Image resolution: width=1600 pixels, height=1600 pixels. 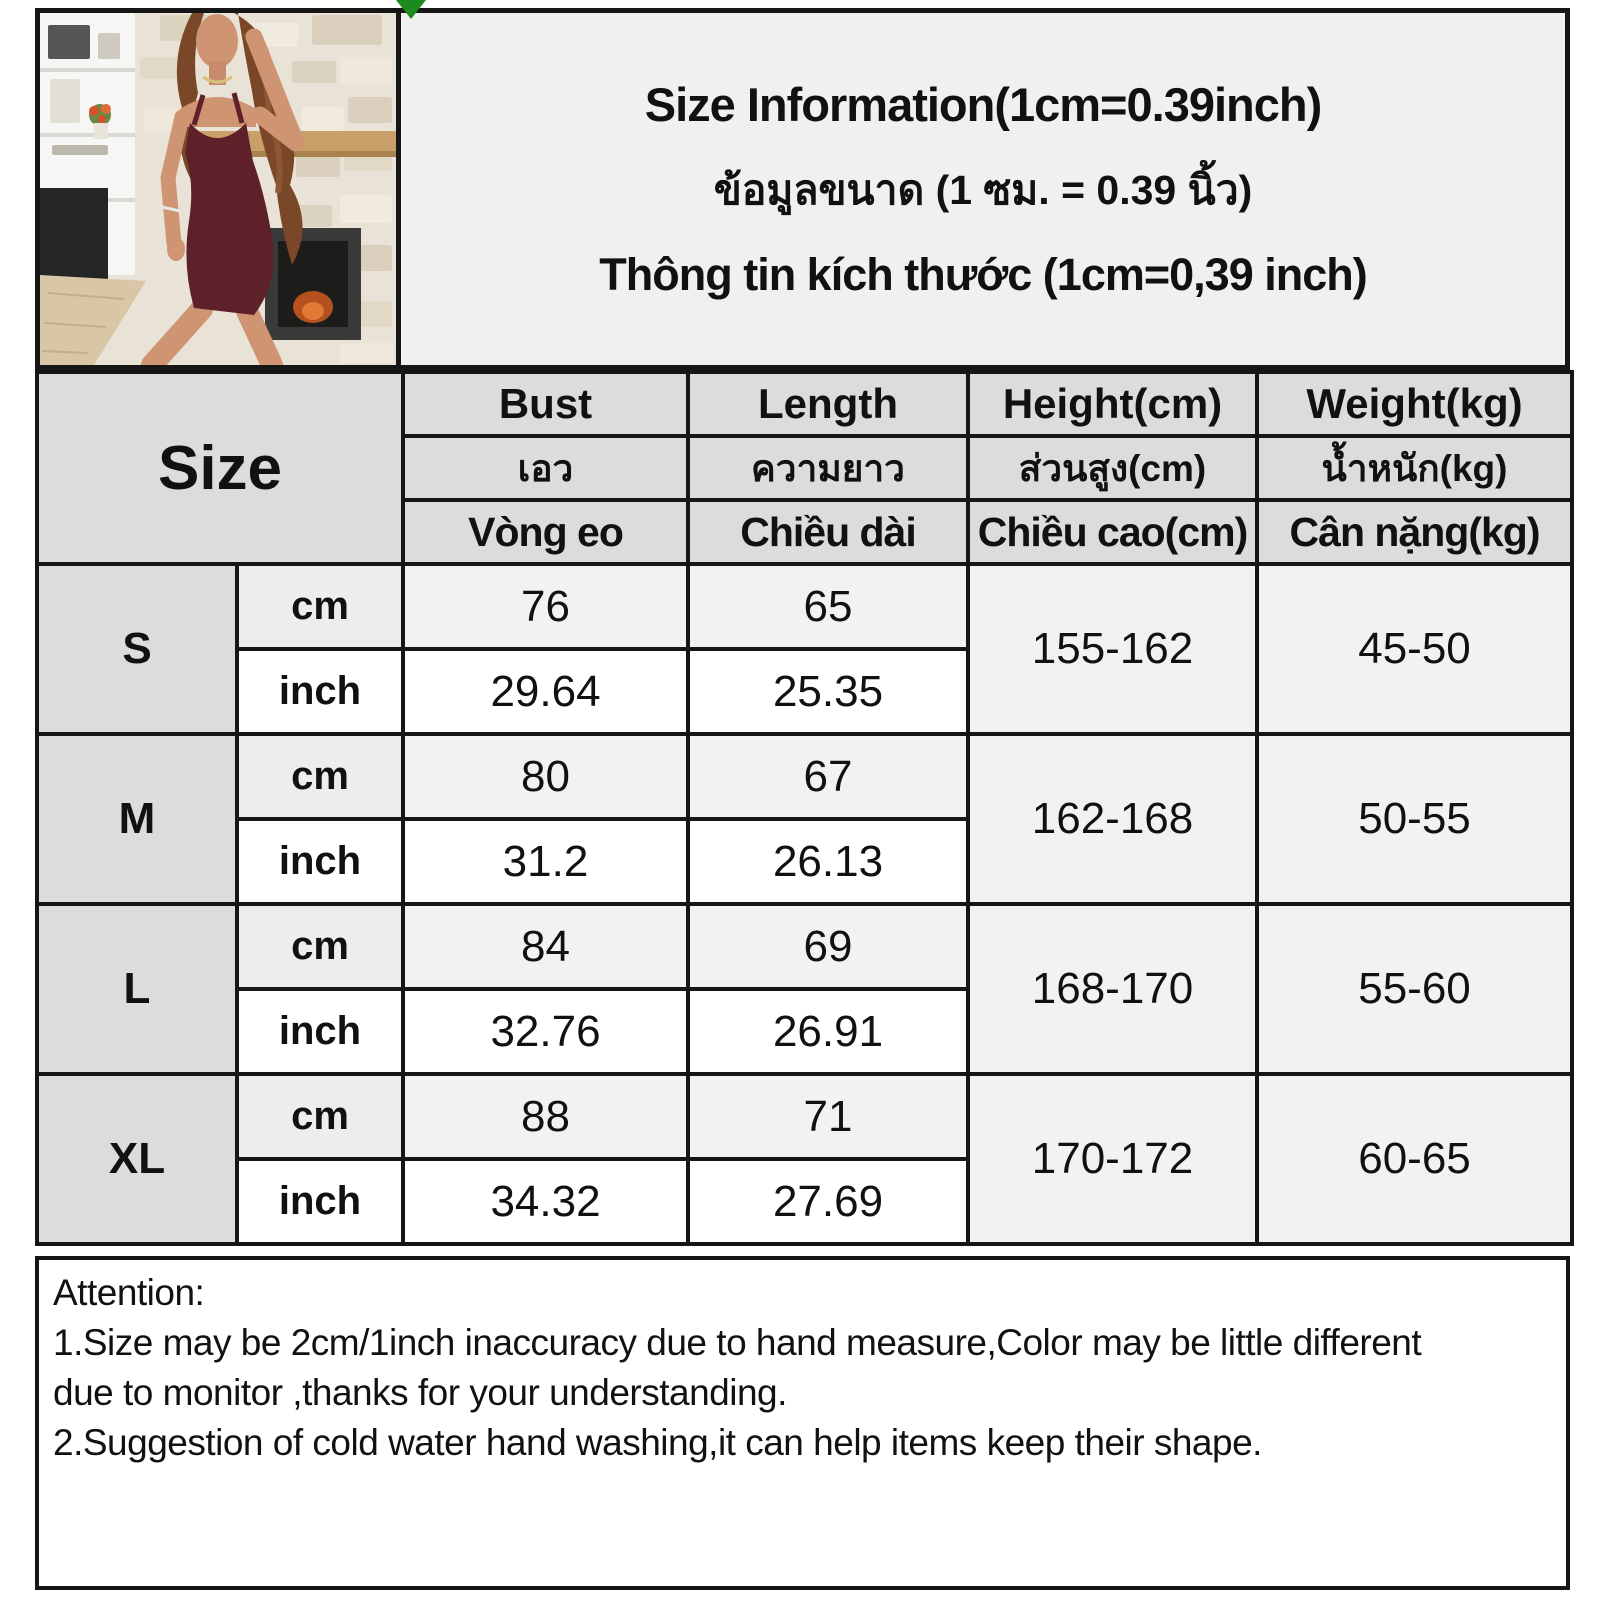 I want to click on unit-cm-xl: cm, so click(x=320, y=1116).